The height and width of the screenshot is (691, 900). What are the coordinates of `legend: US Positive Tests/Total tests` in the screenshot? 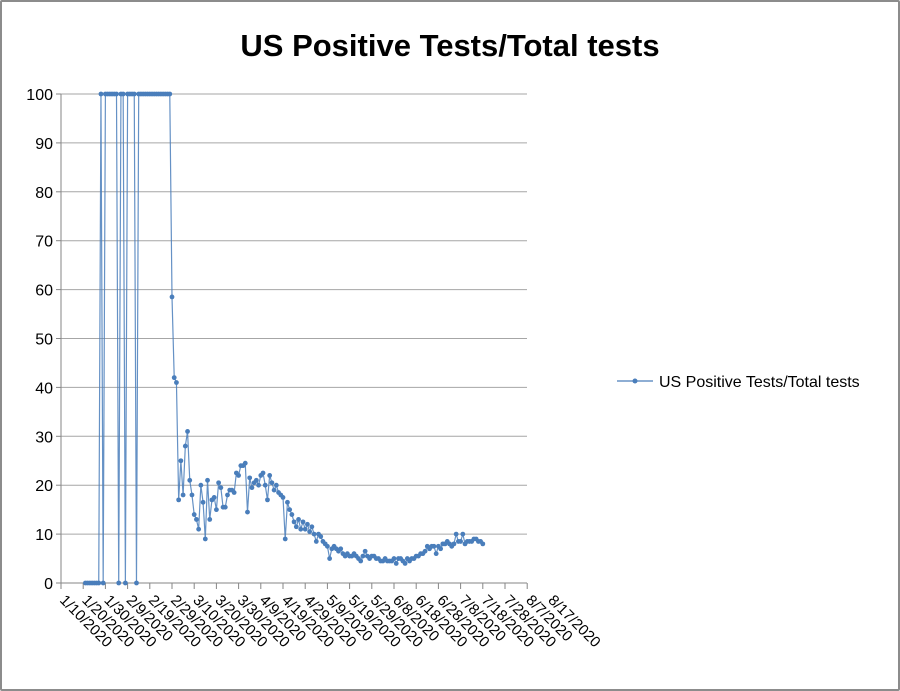 It's located at (738, 382).